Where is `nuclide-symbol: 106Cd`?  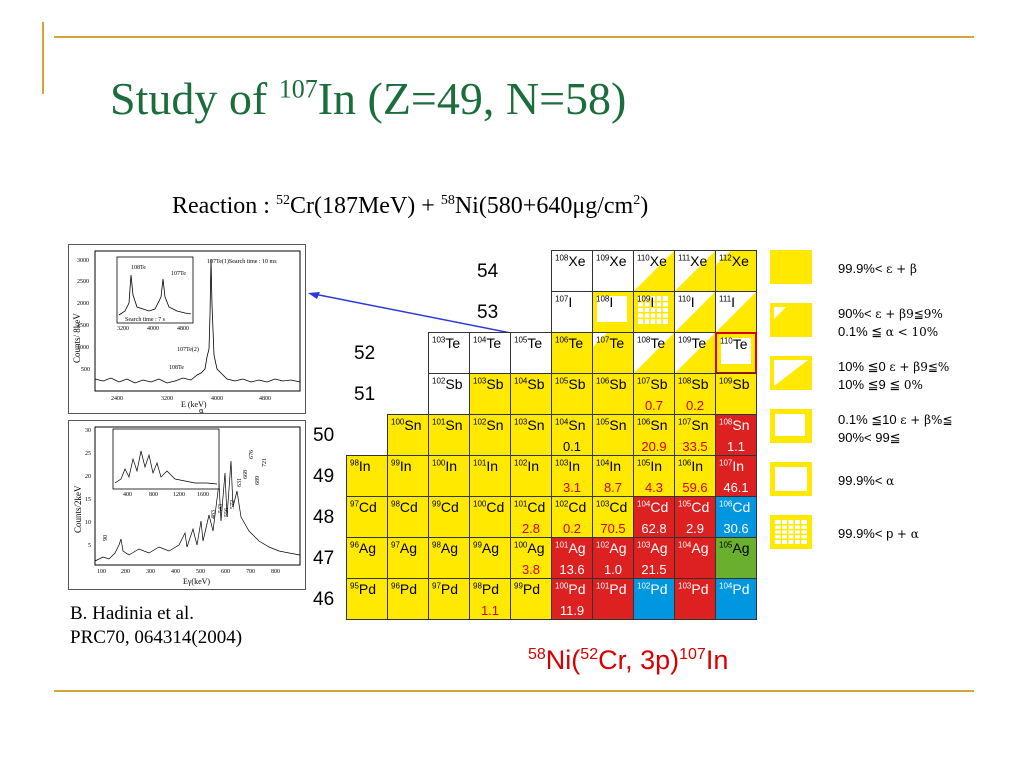 nuclide-symbol: 106Cd is located at coordinates (735, 507).